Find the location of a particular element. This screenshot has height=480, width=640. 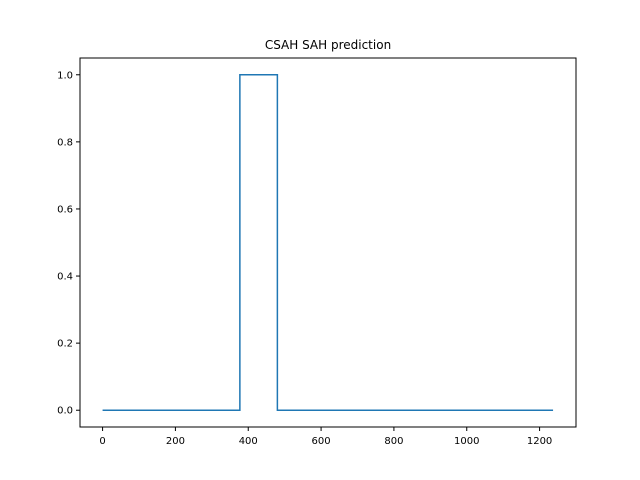

x-tick-label: 1200 is located at coordinates (539, 441).